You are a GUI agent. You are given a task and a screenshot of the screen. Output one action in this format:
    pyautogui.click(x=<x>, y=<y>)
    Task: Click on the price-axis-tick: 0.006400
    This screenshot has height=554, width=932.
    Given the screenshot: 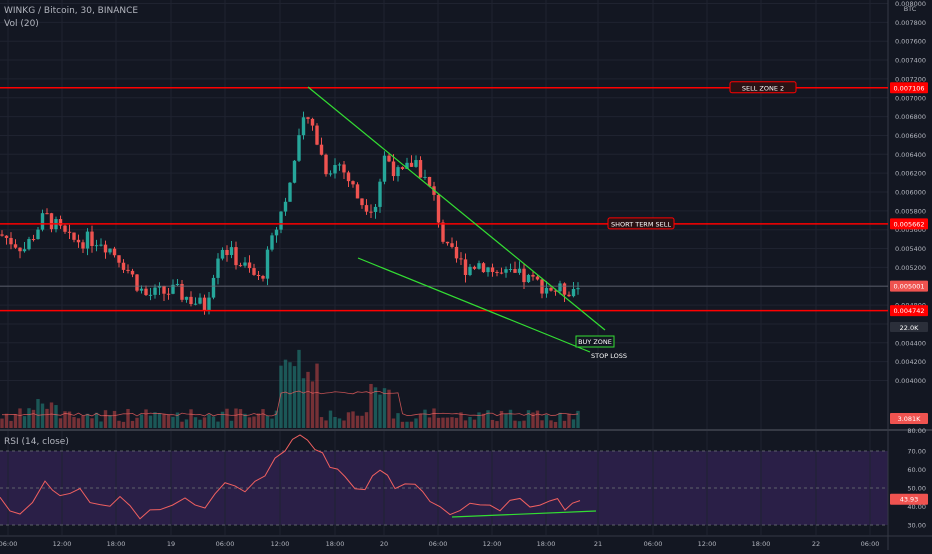 What is the action you would take?
    pyautogui.click(x=910, y=155)
    